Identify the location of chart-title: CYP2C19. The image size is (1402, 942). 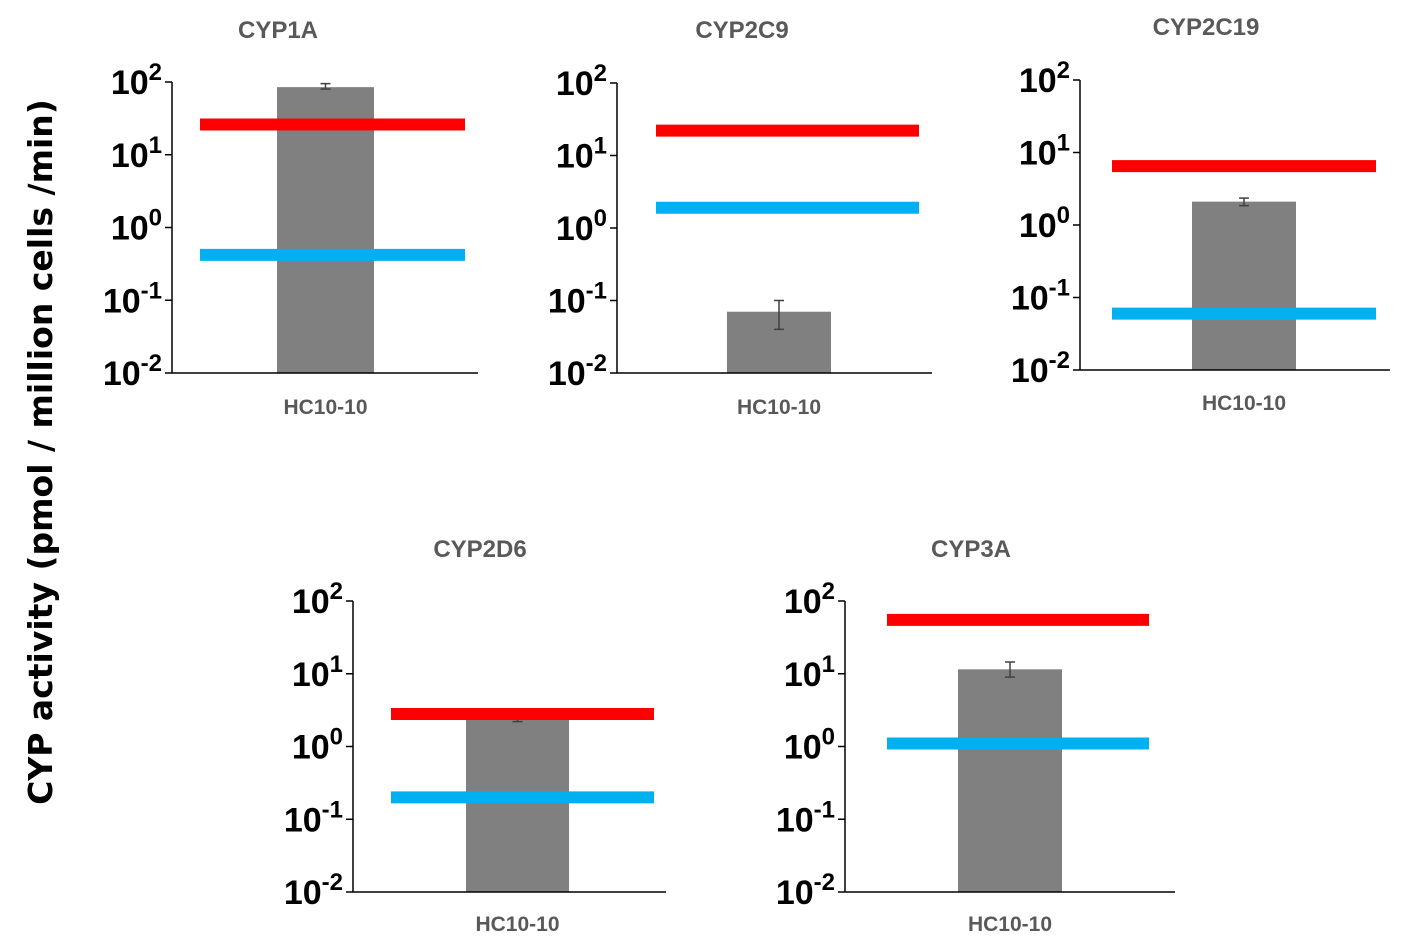
(1206, 27).